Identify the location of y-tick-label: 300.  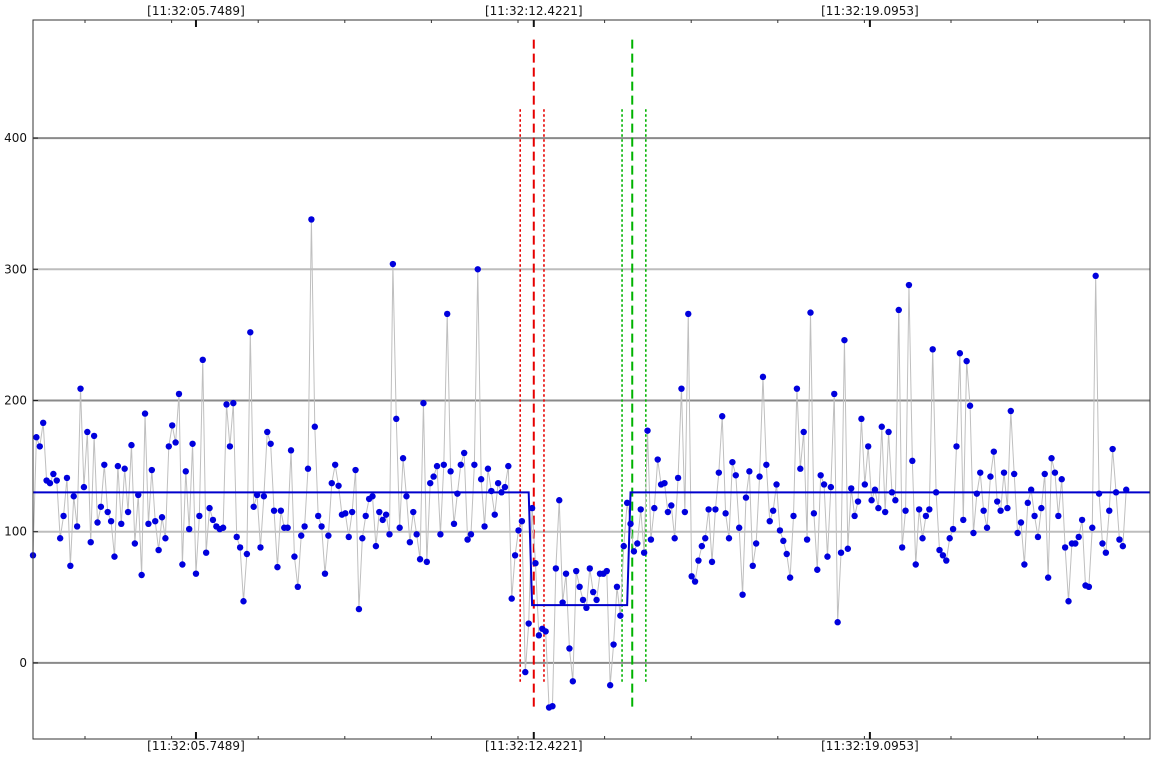
(15, 269).